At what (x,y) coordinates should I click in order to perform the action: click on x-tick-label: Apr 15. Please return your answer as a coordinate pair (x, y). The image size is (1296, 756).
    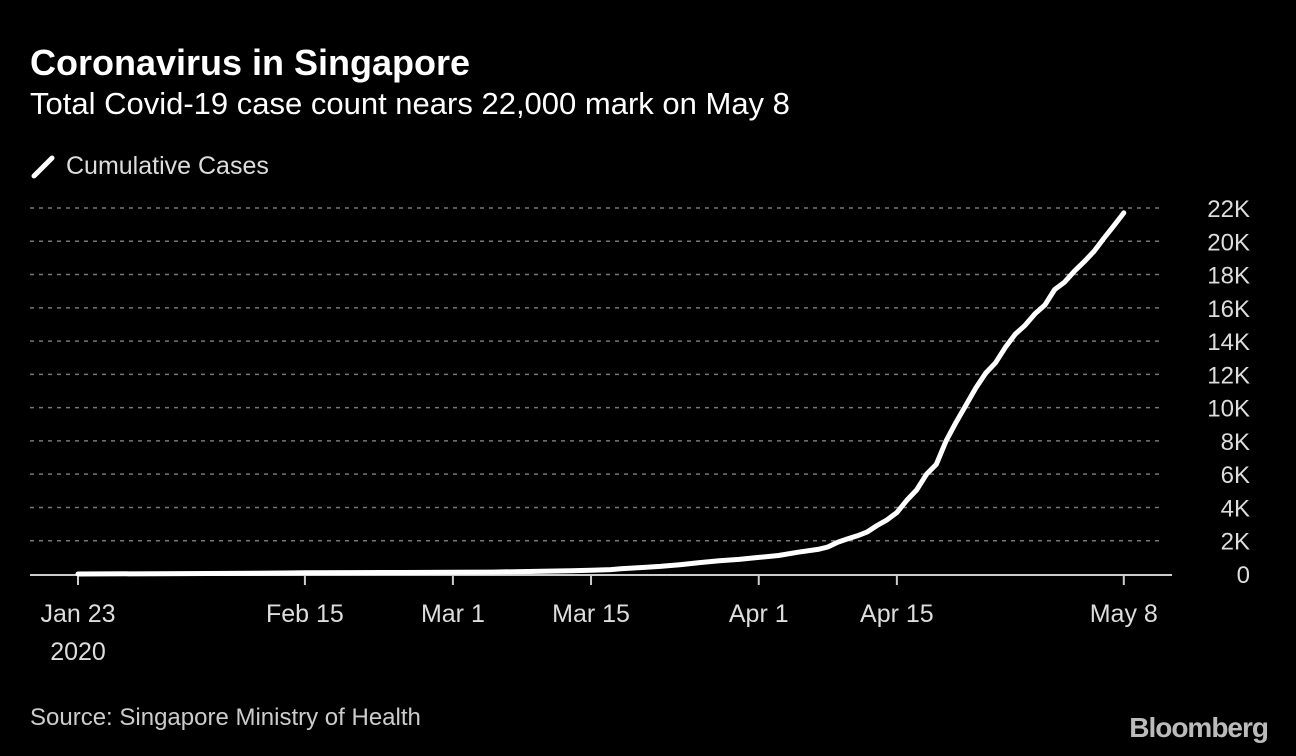
    Looking at the image, I should click on (897, 614).